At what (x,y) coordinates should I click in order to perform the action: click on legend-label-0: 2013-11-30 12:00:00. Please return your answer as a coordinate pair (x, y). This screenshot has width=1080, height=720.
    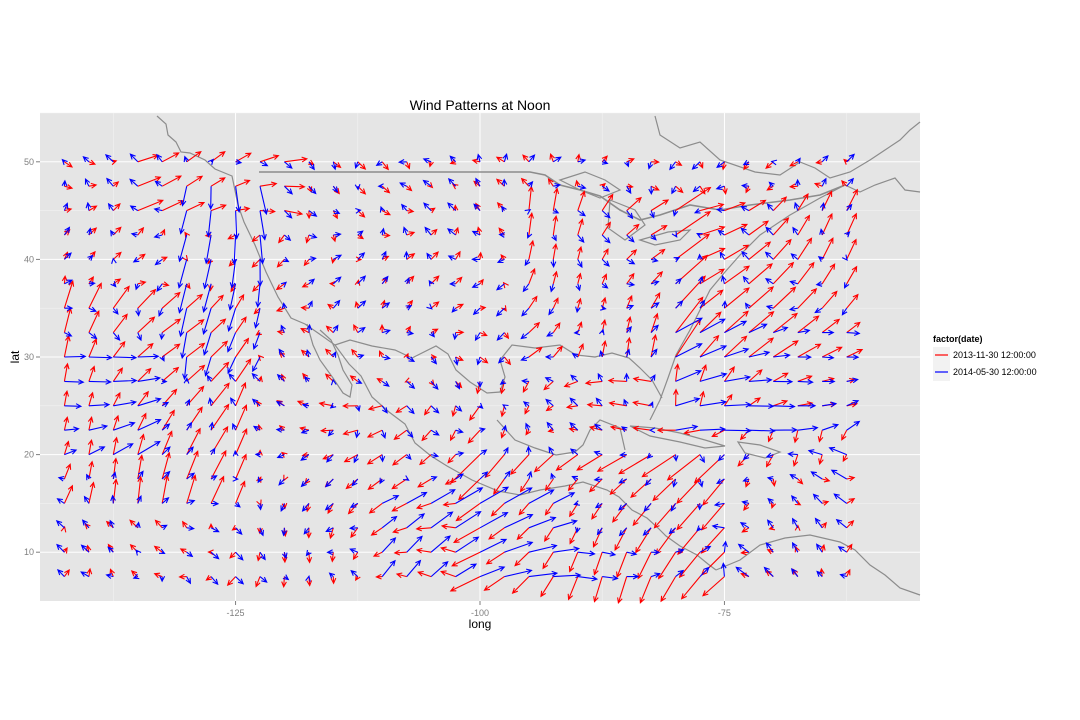
    Looking at the image, I should click on (994, 355).